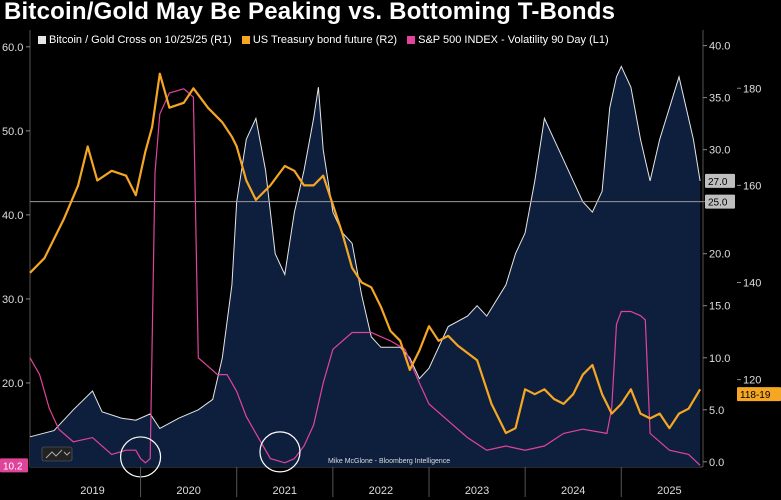  I want to click on y-right1-tick-label: 10.0, so click(719, 359).